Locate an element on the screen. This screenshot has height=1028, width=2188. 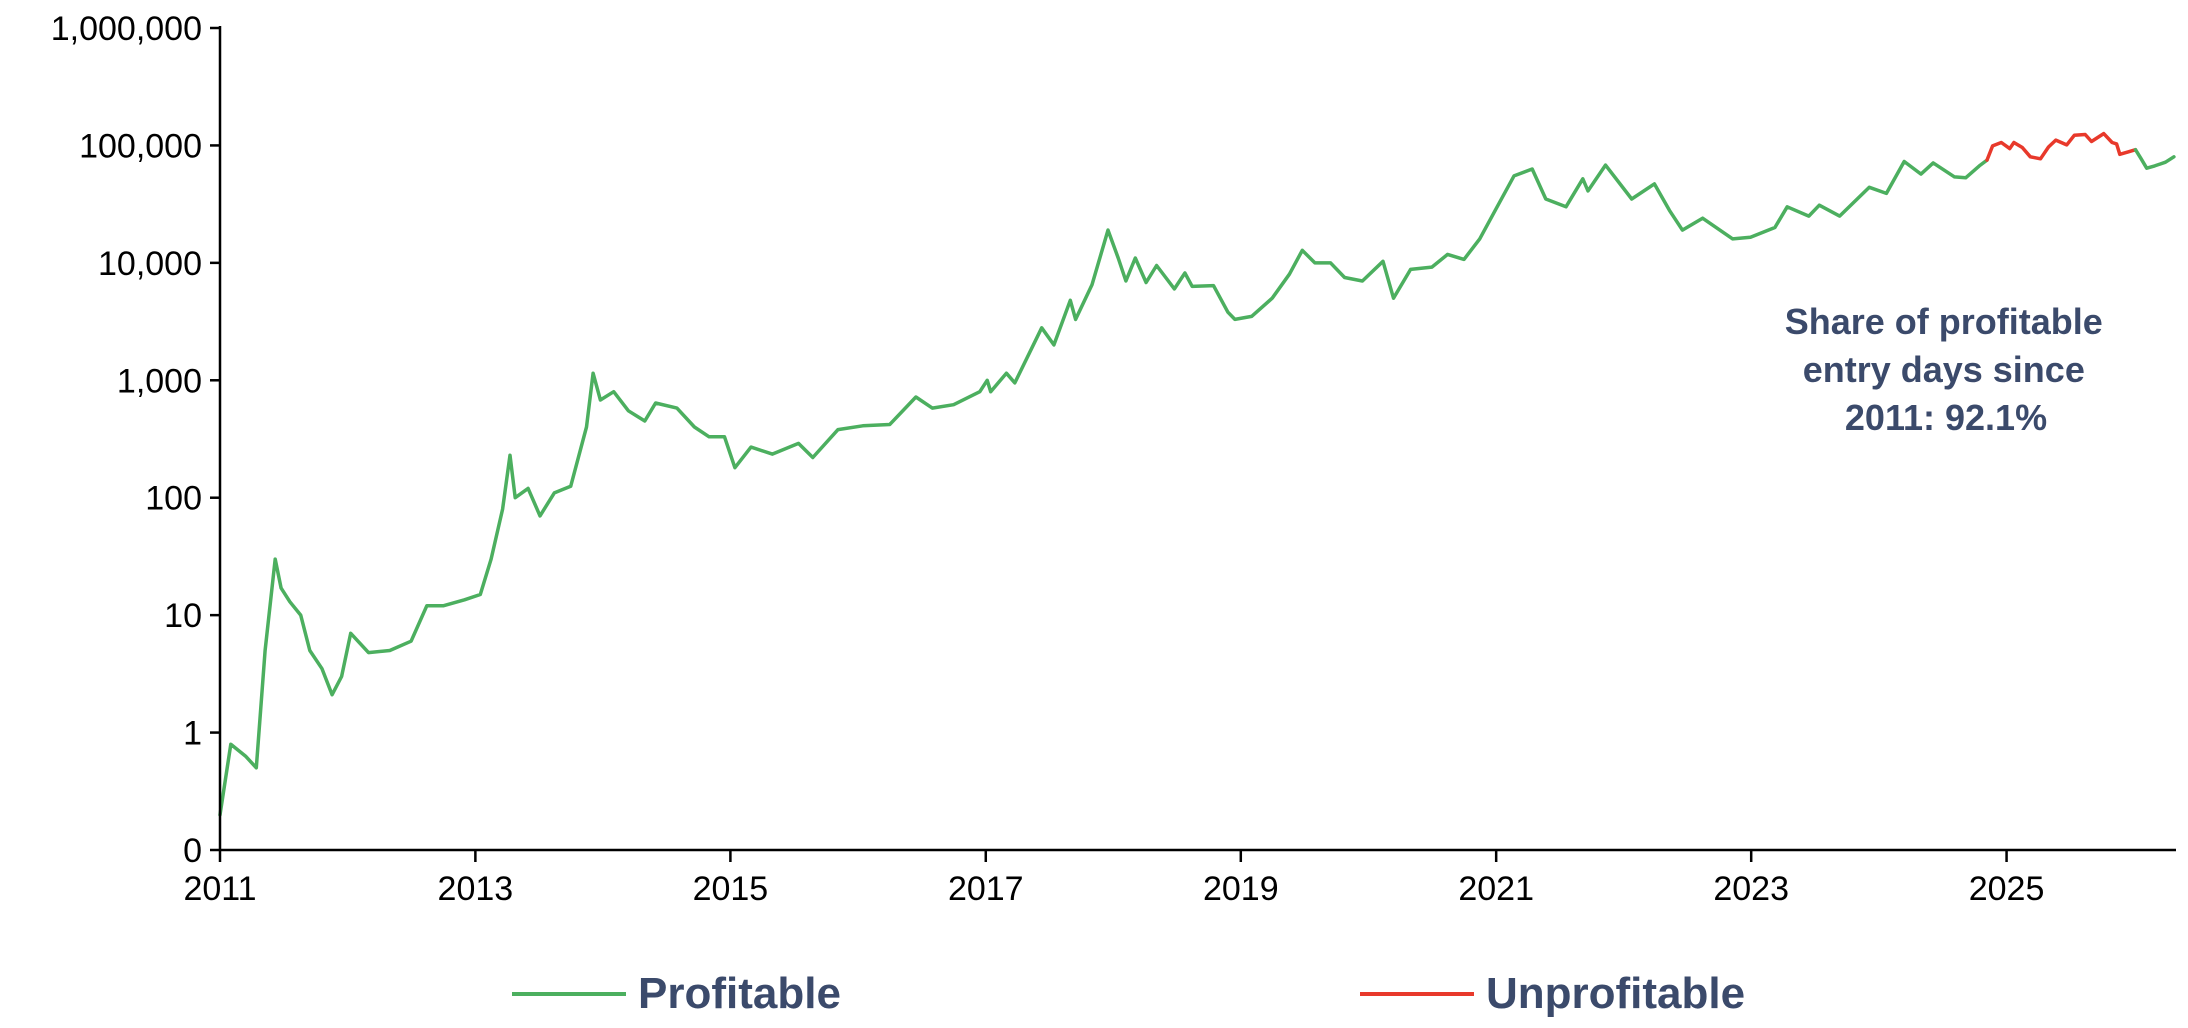
legend-label-profitable: Profitable is located at coordinates (739, 993).